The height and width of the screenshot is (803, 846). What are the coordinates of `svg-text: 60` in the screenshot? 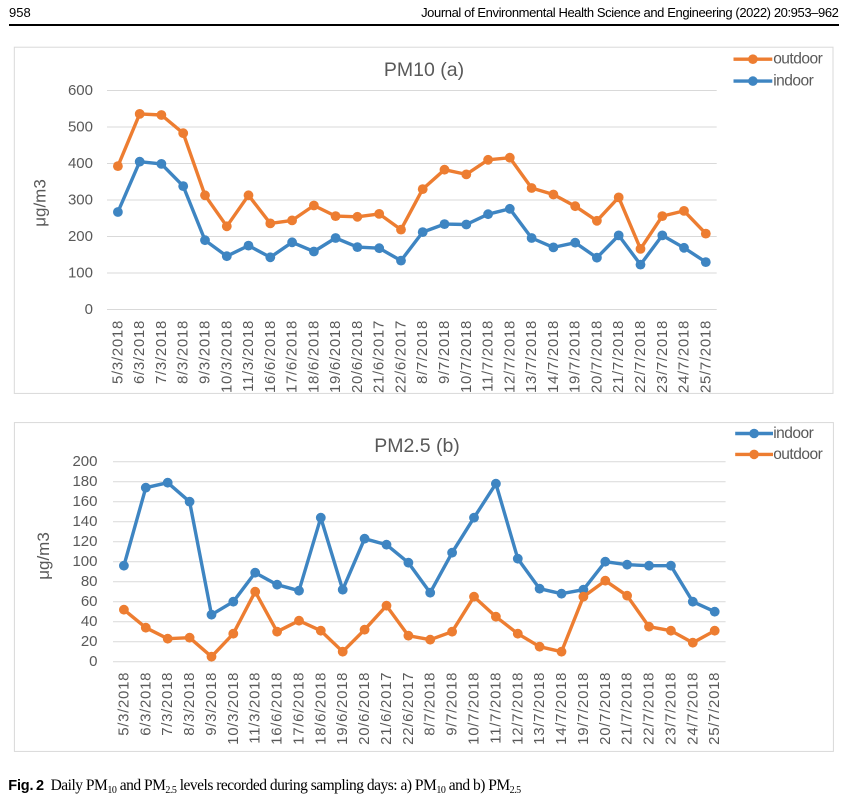 It's located at (89, 601).